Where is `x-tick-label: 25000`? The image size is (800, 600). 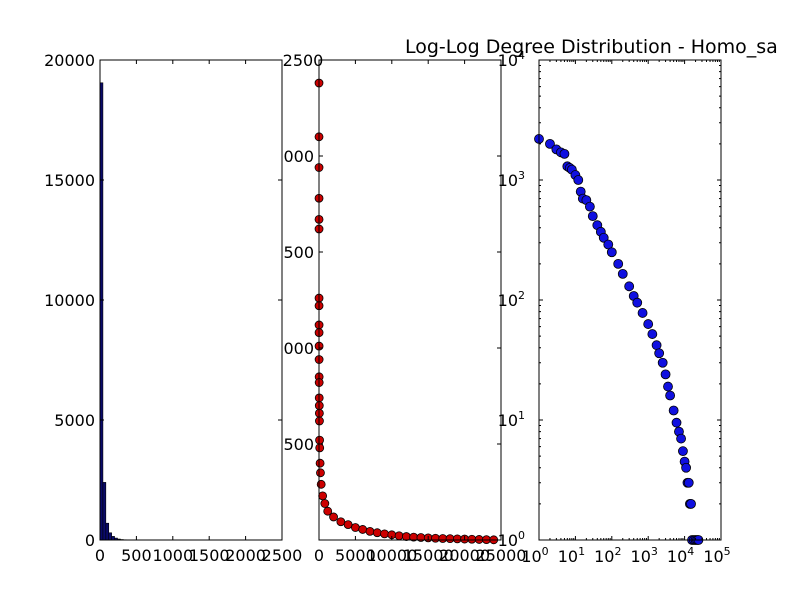
x-tick-label: 25000 is located at coordinates (501, 555).